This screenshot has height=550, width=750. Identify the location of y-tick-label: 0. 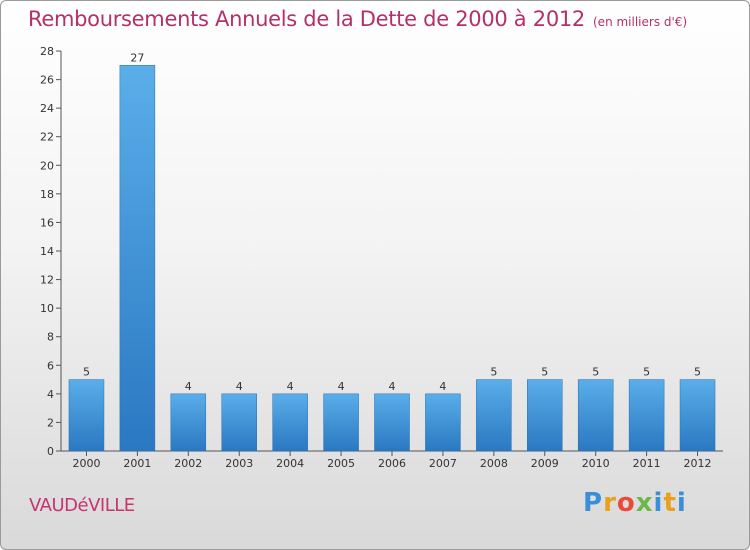
(50, 451).